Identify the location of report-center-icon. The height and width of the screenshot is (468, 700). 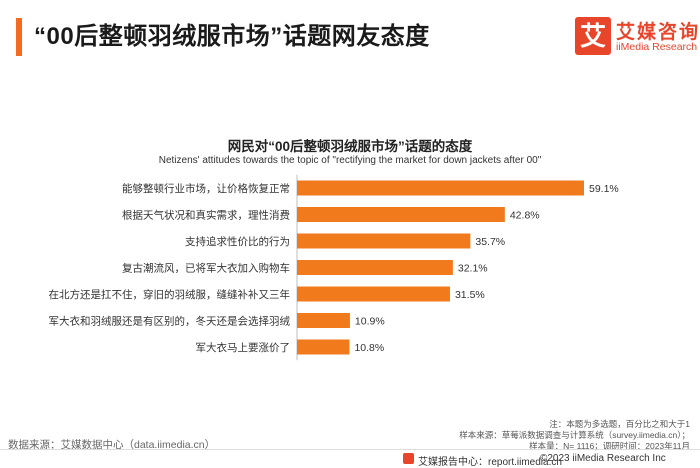
(408, 458).